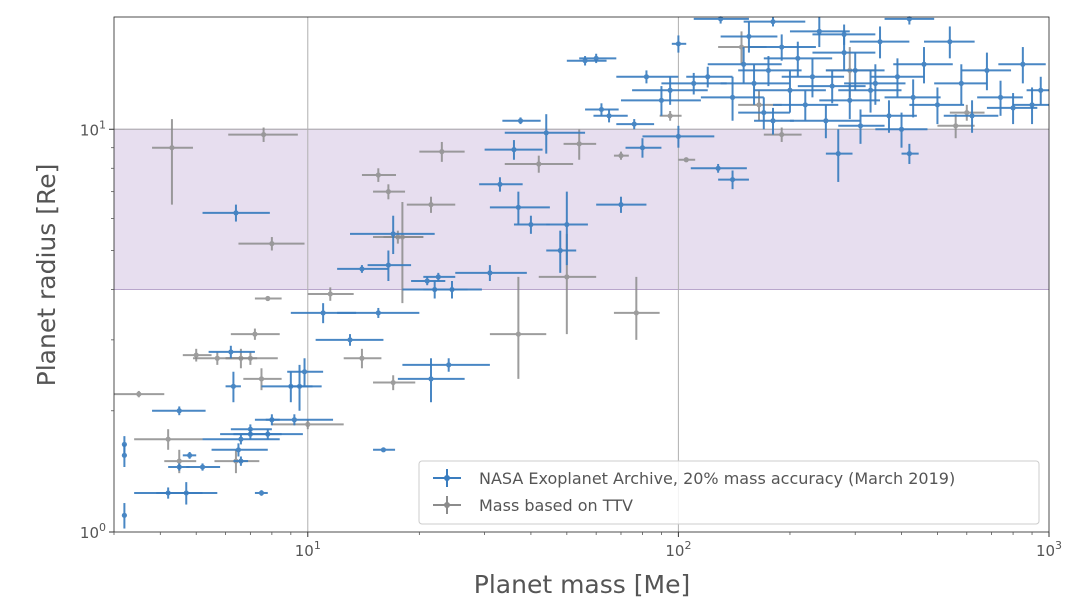 This screenshot has height=612, width=1080. What do you see at coordinates (93, 128) in the screenshot?
I see `y-tick-label-1: 101` at bounding box center [93, 128].